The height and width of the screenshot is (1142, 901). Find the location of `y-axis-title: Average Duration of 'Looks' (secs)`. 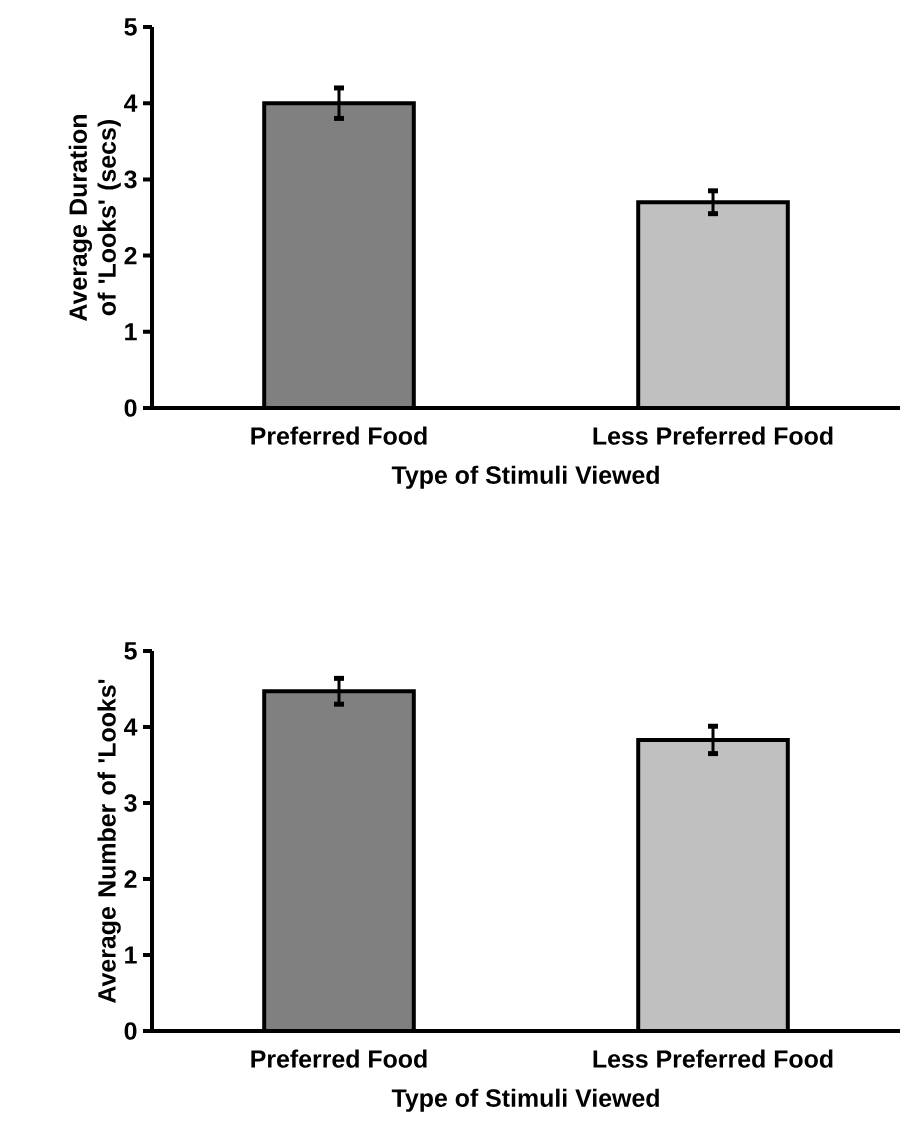

y-axis-title: Average Duration of 'Looks' (secs) is located at coordinates (94, 218).